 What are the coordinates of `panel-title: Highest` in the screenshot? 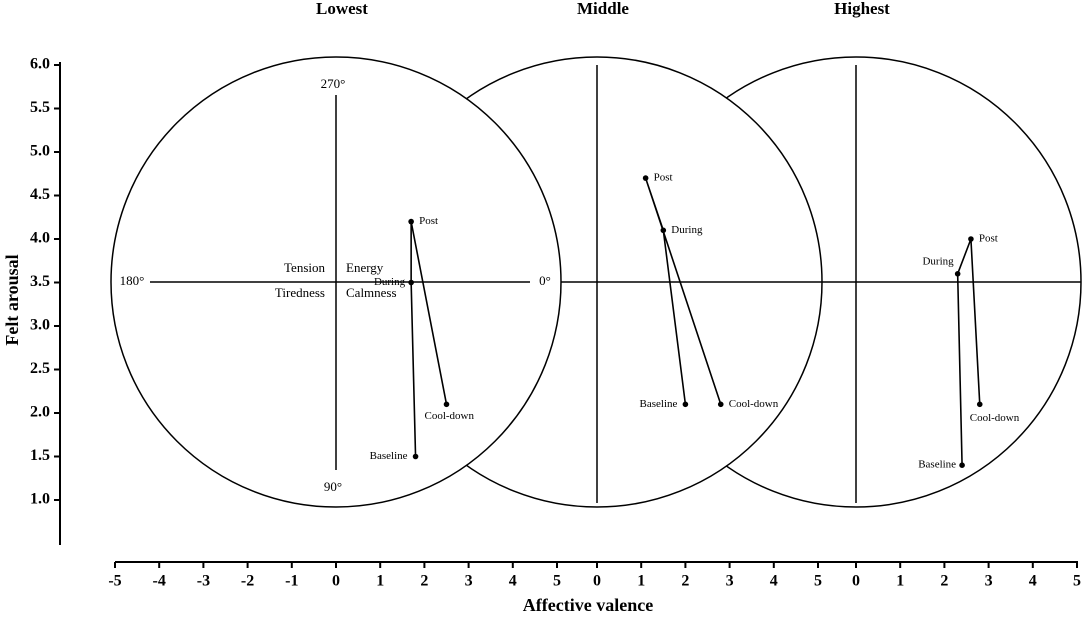 It's located at (862, 9).